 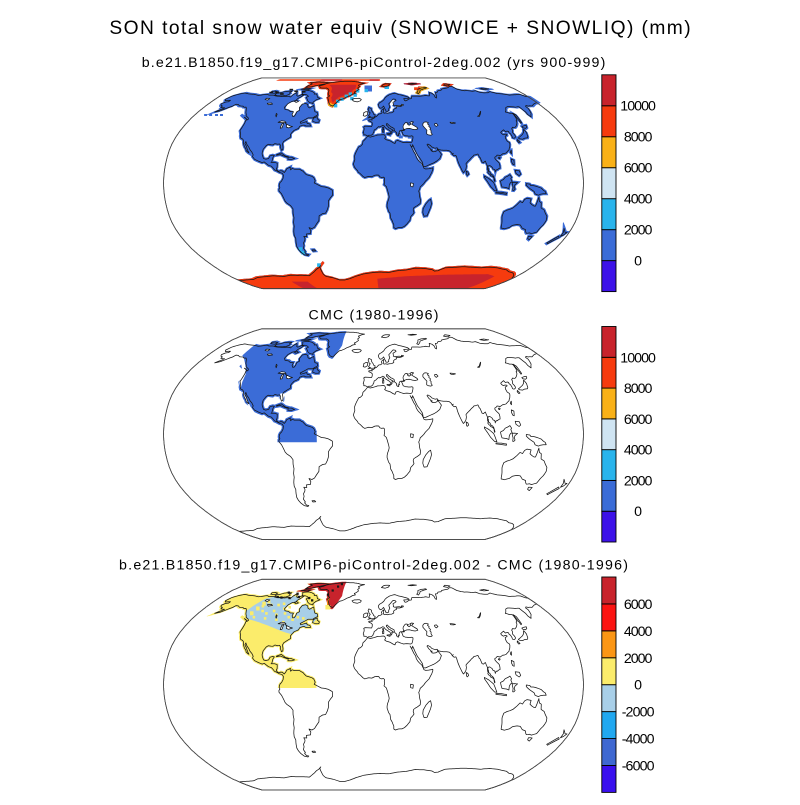 What do you see at coordinates (638, 766) in the screenshot?
I see `svg-text: -6000` at bounding box center [638, 766].